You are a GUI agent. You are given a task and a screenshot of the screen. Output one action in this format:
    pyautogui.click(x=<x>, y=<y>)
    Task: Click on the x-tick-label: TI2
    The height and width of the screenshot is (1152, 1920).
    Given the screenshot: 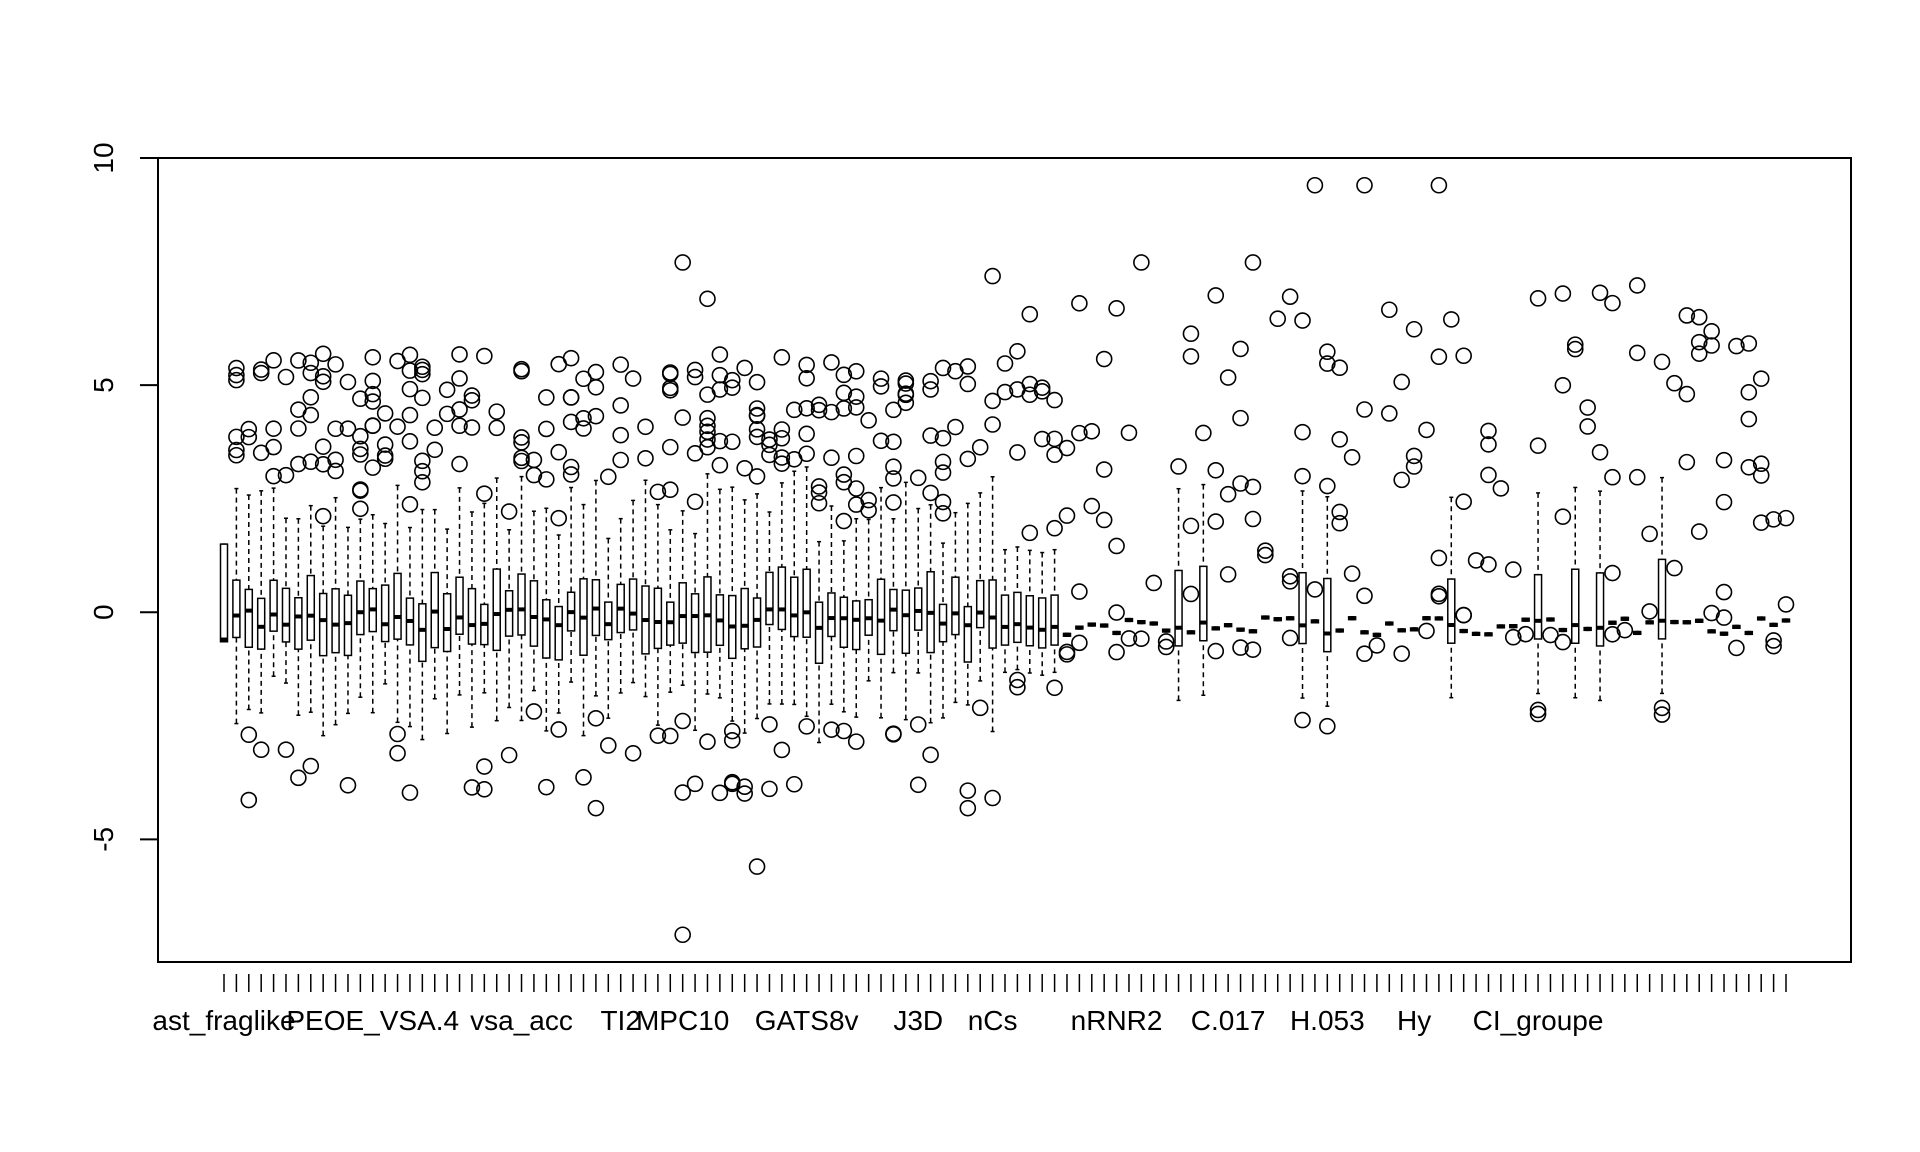 What is the action you would take?
    pyautogui.click(x=620, y=1020)
    